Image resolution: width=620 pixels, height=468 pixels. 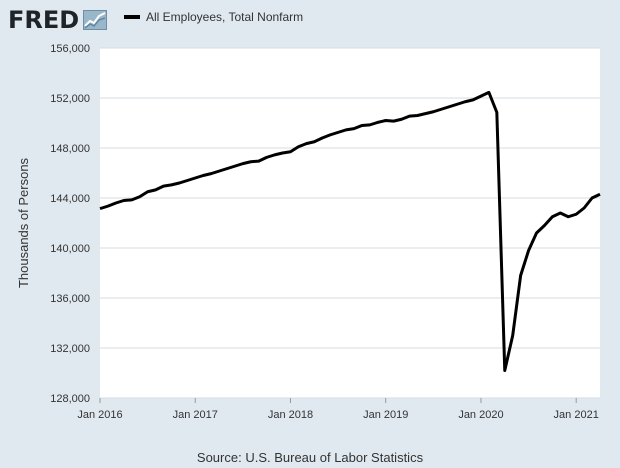 What do you see at coordinates (132, 17) in the screenshot?
I see `legend-swatch` at bounding box center [132, 17].